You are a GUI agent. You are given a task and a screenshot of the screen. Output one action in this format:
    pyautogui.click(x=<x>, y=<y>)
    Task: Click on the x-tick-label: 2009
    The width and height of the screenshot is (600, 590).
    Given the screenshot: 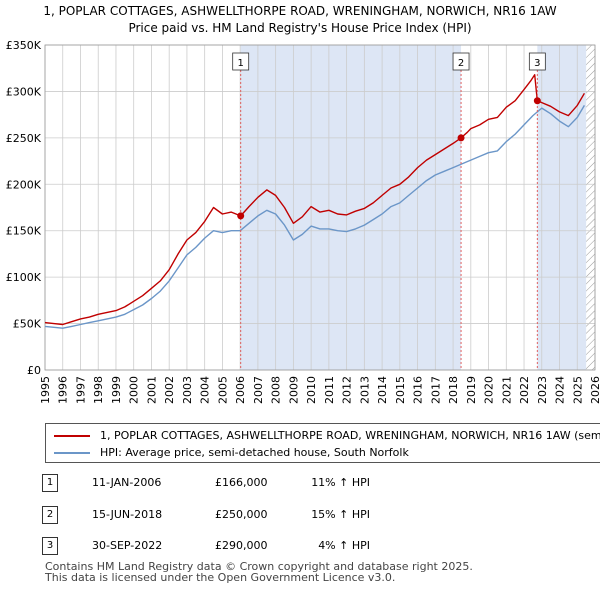 What is the action you would take?
    pyautogui.click(x=293, y=390)
    